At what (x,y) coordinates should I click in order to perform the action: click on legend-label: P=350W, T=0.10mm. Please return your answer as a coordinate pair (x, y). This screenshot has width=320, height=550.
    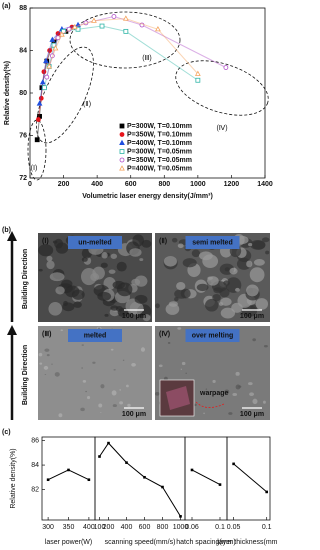
    Looking at the image, I should click on (159, 134).